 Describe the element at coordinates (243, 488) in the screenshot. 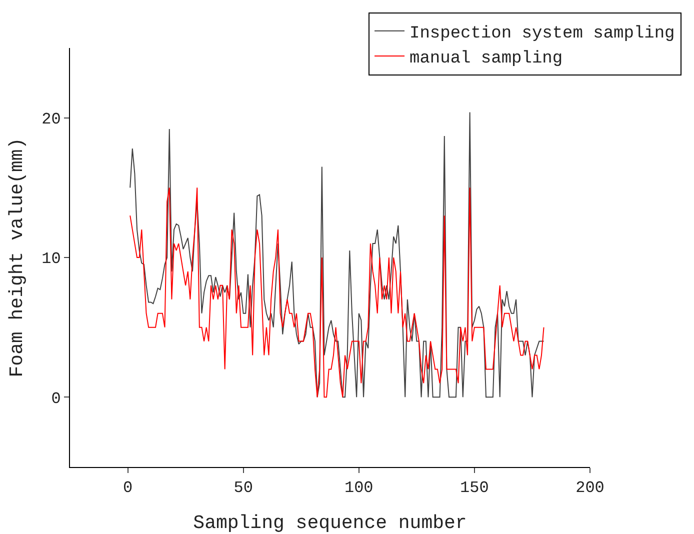

I see `x-tick-label: 50` at that location.